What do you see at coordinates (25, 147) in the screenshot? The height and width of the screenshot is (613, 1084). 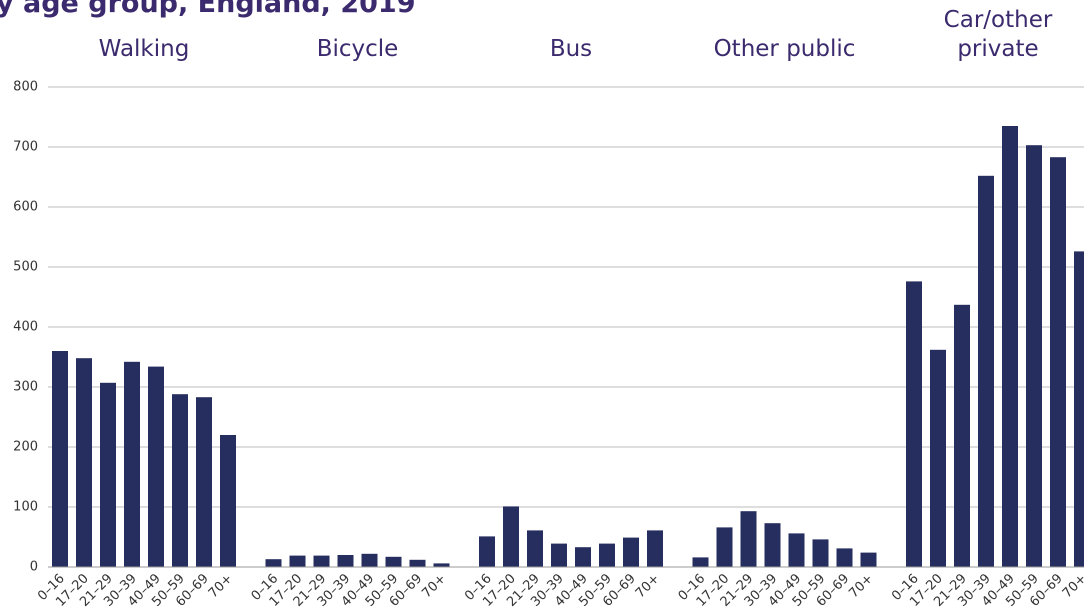 I see `y-tick-label: 700` at bounding box center [25, 147].